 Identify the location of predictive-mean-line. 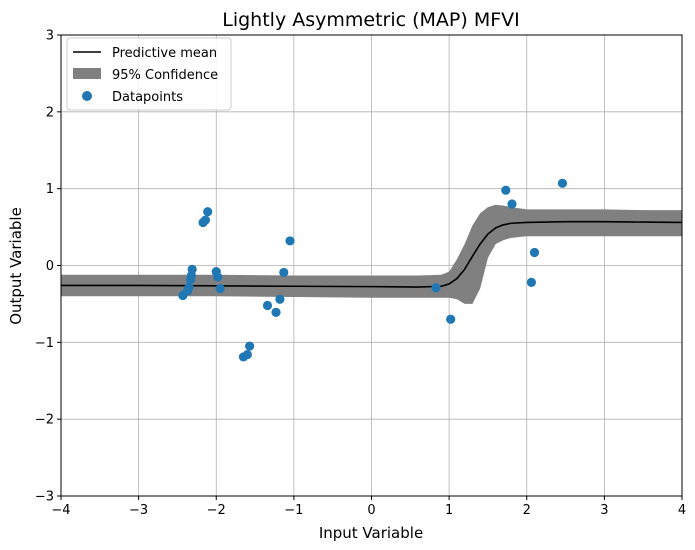
(372, 254).